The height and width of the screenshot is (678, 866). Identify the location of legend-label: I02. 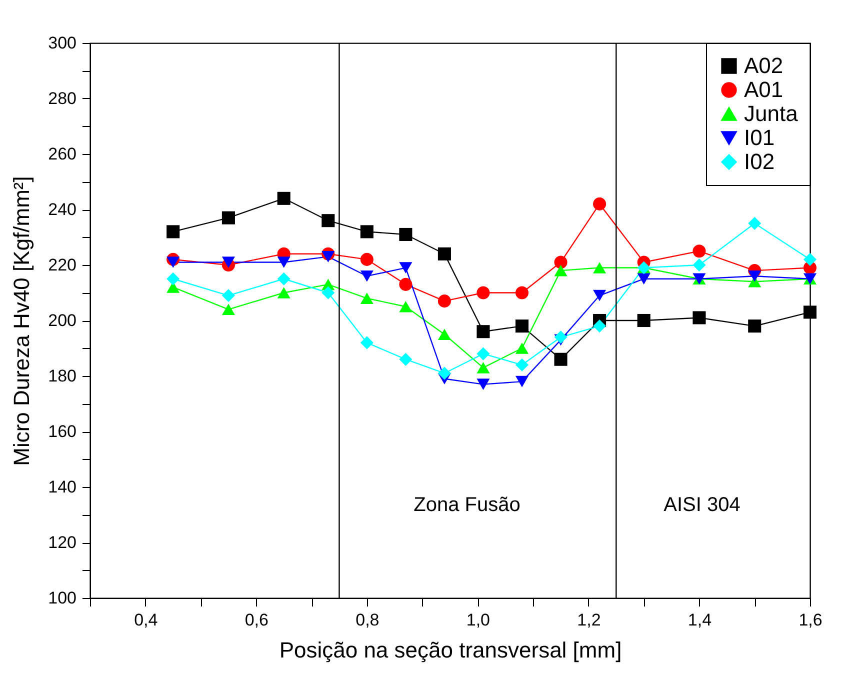
(759, 161).